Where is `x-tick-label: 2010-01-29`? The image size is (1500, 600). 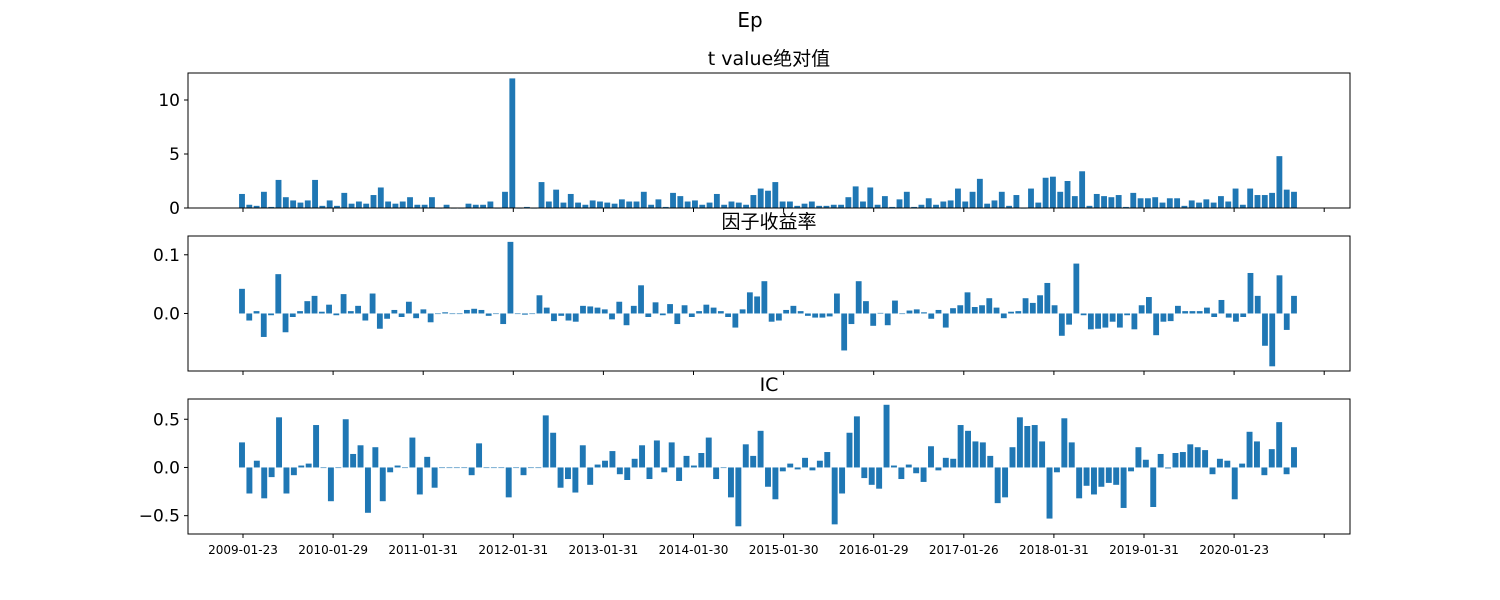 x-tick-label: 2010-01-29 is located at coordinates (333, 550).